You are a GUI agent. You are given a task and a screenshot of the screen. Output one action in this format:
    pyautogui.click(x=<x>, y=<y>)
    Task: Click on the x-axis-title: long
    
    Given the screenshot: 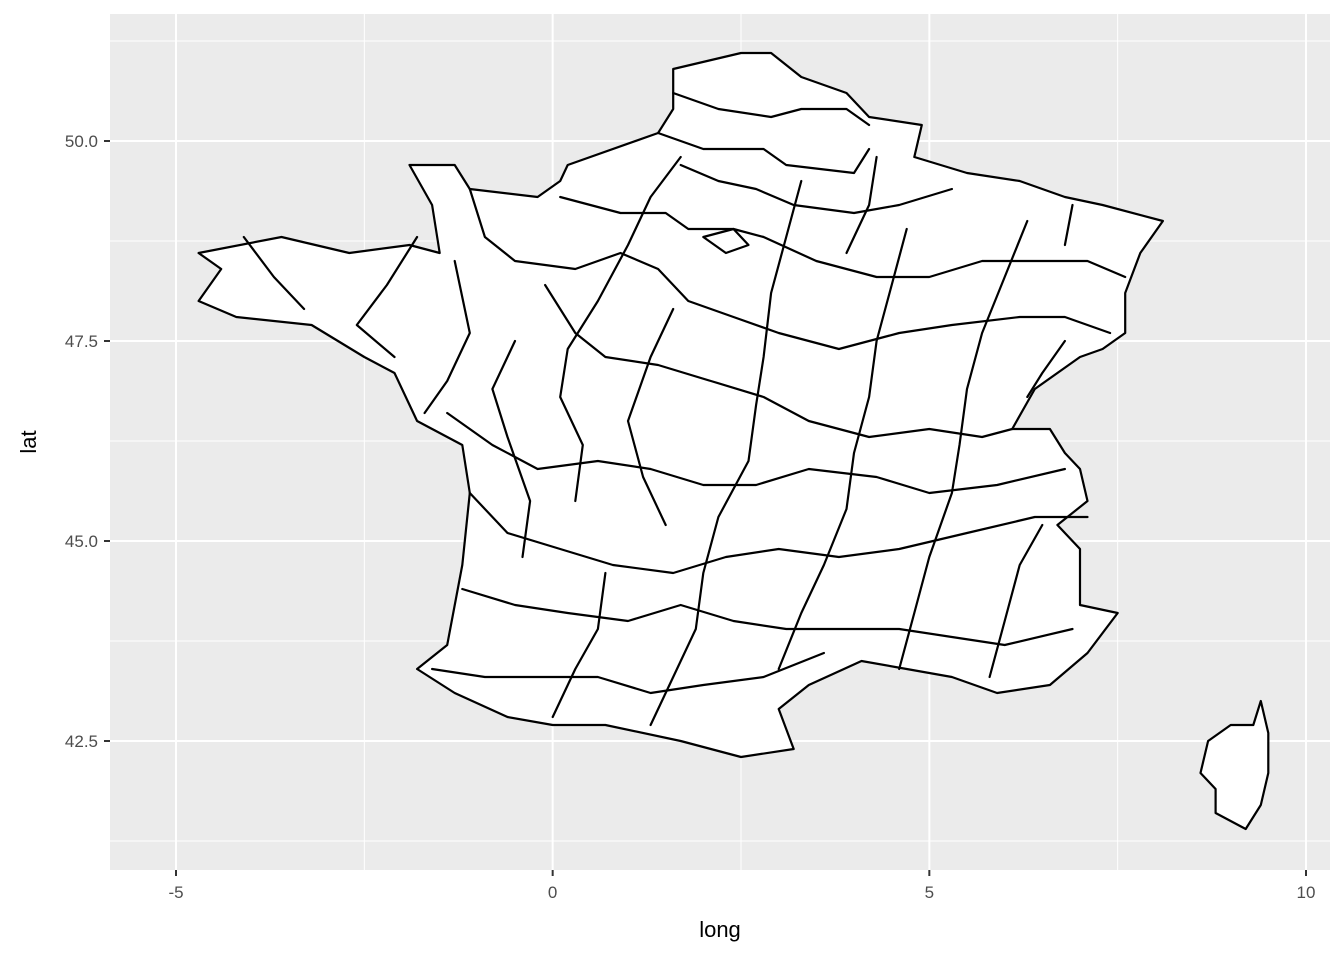 What is the action you would take?
    pyautogui.click(x=720, y=929)
    